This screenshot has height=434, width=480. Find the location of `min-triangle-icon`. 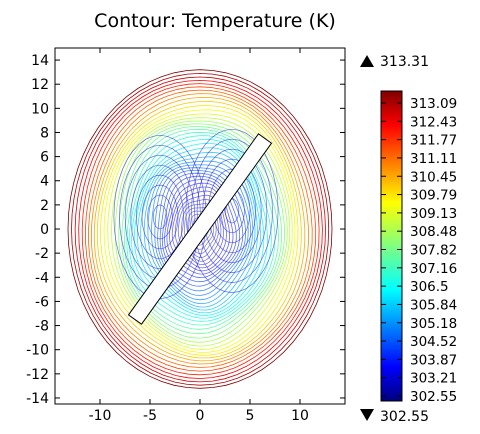

min-triangle-icon is located at coordinates (367, 415).